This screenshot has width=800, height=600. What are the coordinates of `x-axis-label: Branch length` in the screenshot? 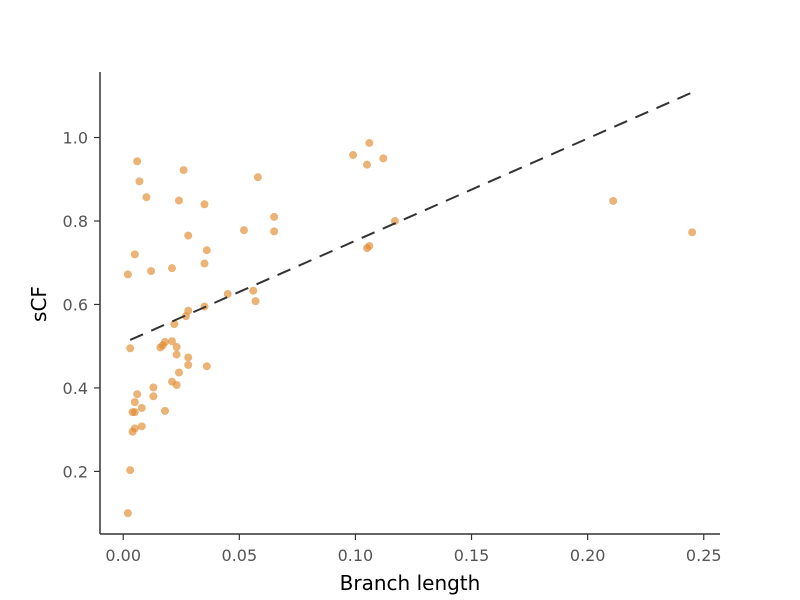 It's located at (410, 583).